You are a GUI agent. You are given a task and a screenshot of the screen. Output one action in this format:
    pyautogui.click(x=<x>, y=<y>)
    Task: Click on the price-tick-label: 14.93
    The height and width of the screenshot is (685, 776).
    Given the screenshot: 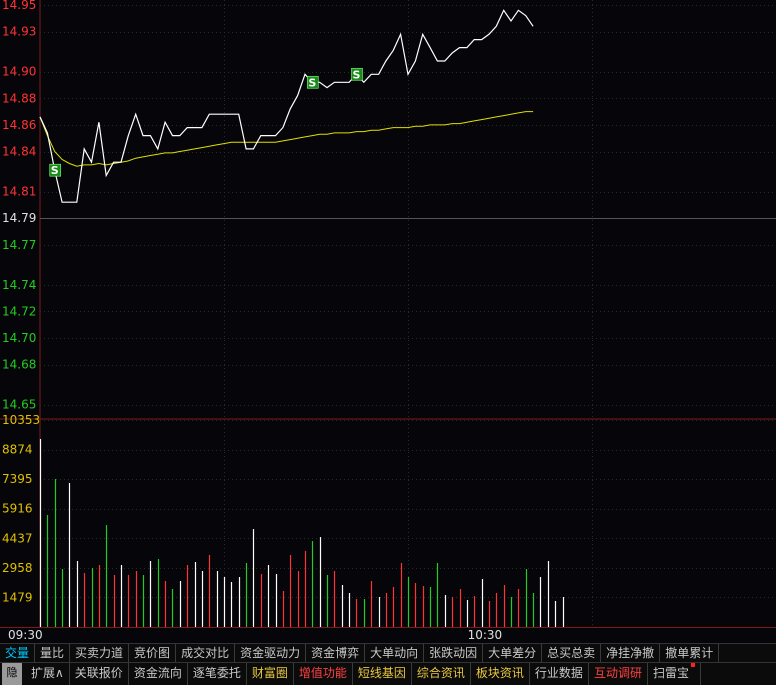 What is the action you would take?
    pyautogui.click(x=19, y=32)
    